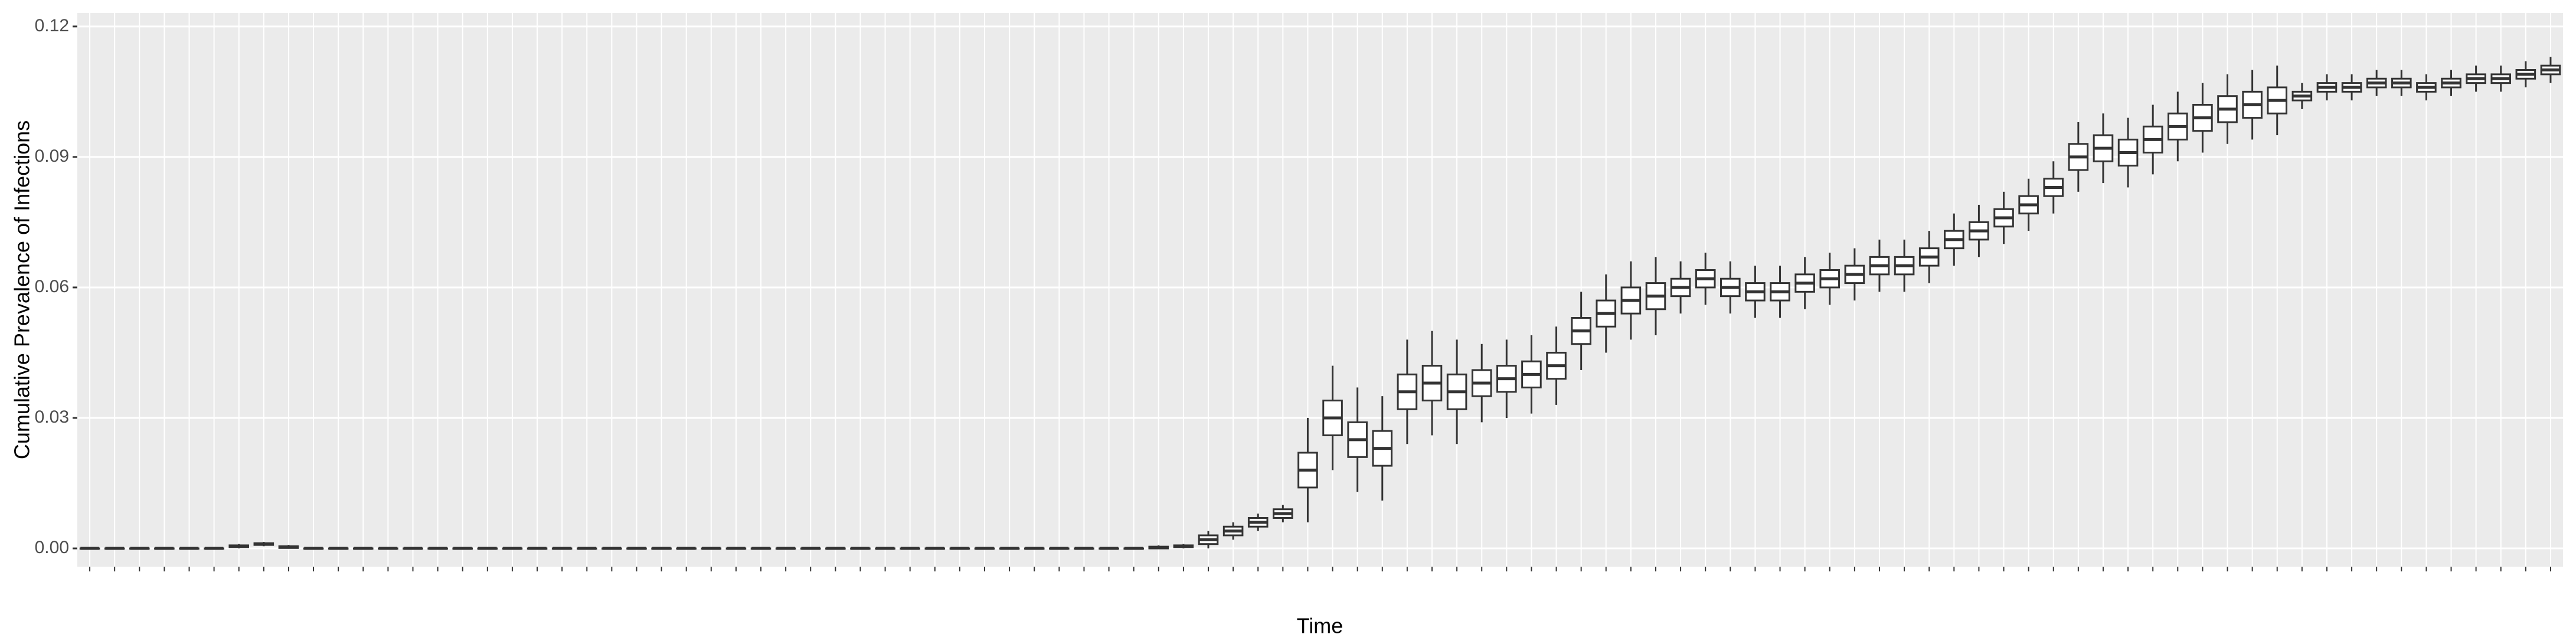  What do you see at coordinates (1320, 626) in the screenshot?
I see `x-axis-title: Time` at bounding box center [1320, 626].